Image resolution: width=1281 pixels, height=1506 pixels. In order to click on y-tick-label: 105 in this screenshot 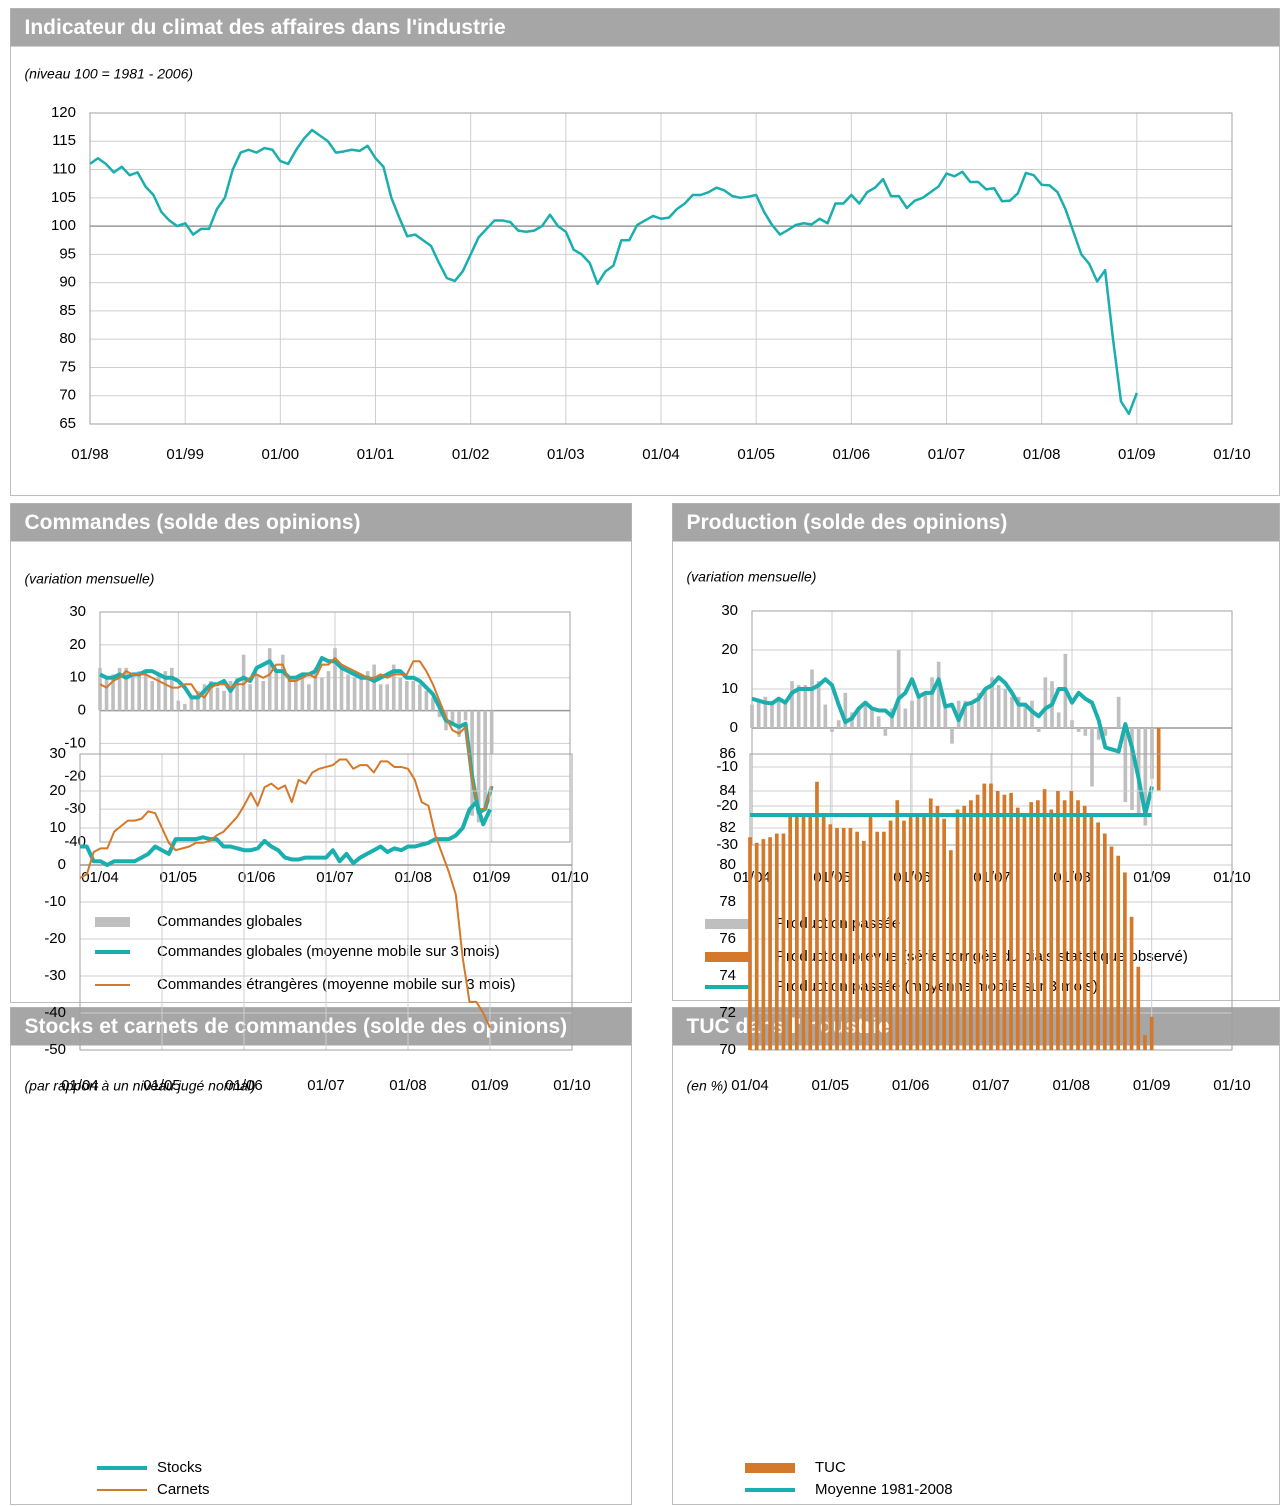, I will do `click(63, 197)`.